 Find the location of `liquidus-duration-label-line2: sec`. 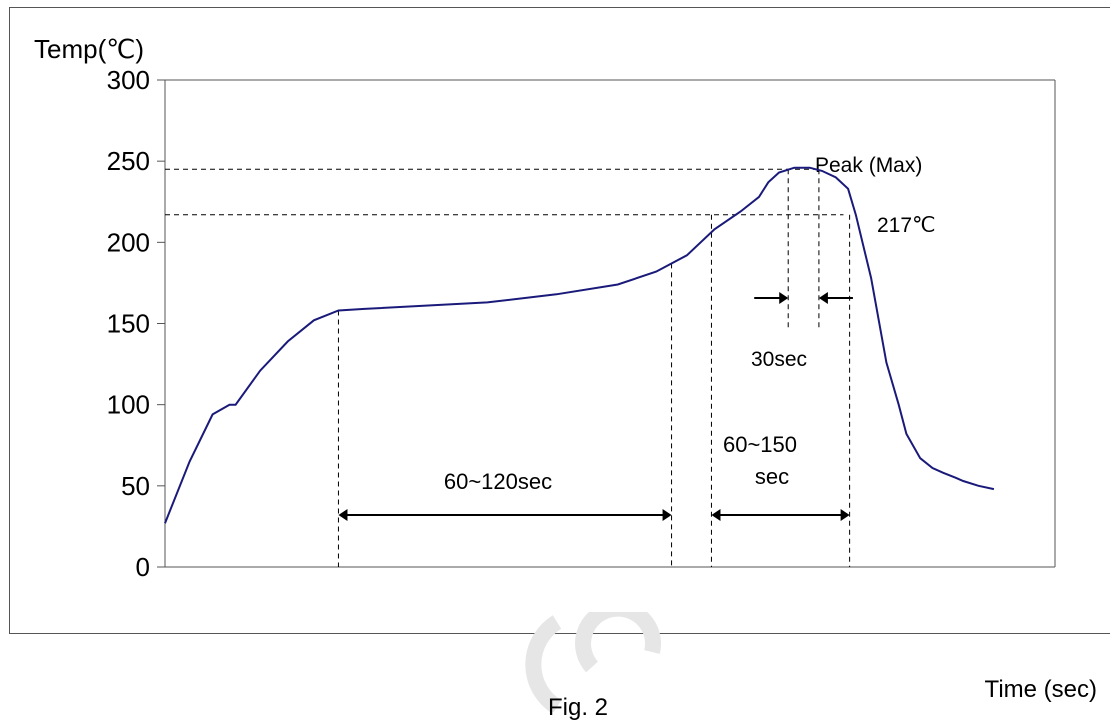

liquidus-duration-label-line2: sec is located at coordinates (772, 476).